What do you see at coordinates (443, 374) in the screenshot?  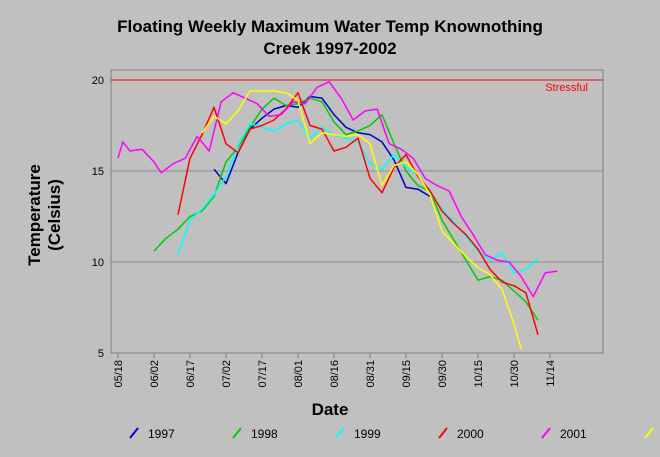 I see `x-tick-label: 09/30` at bounding box center [443, 374].